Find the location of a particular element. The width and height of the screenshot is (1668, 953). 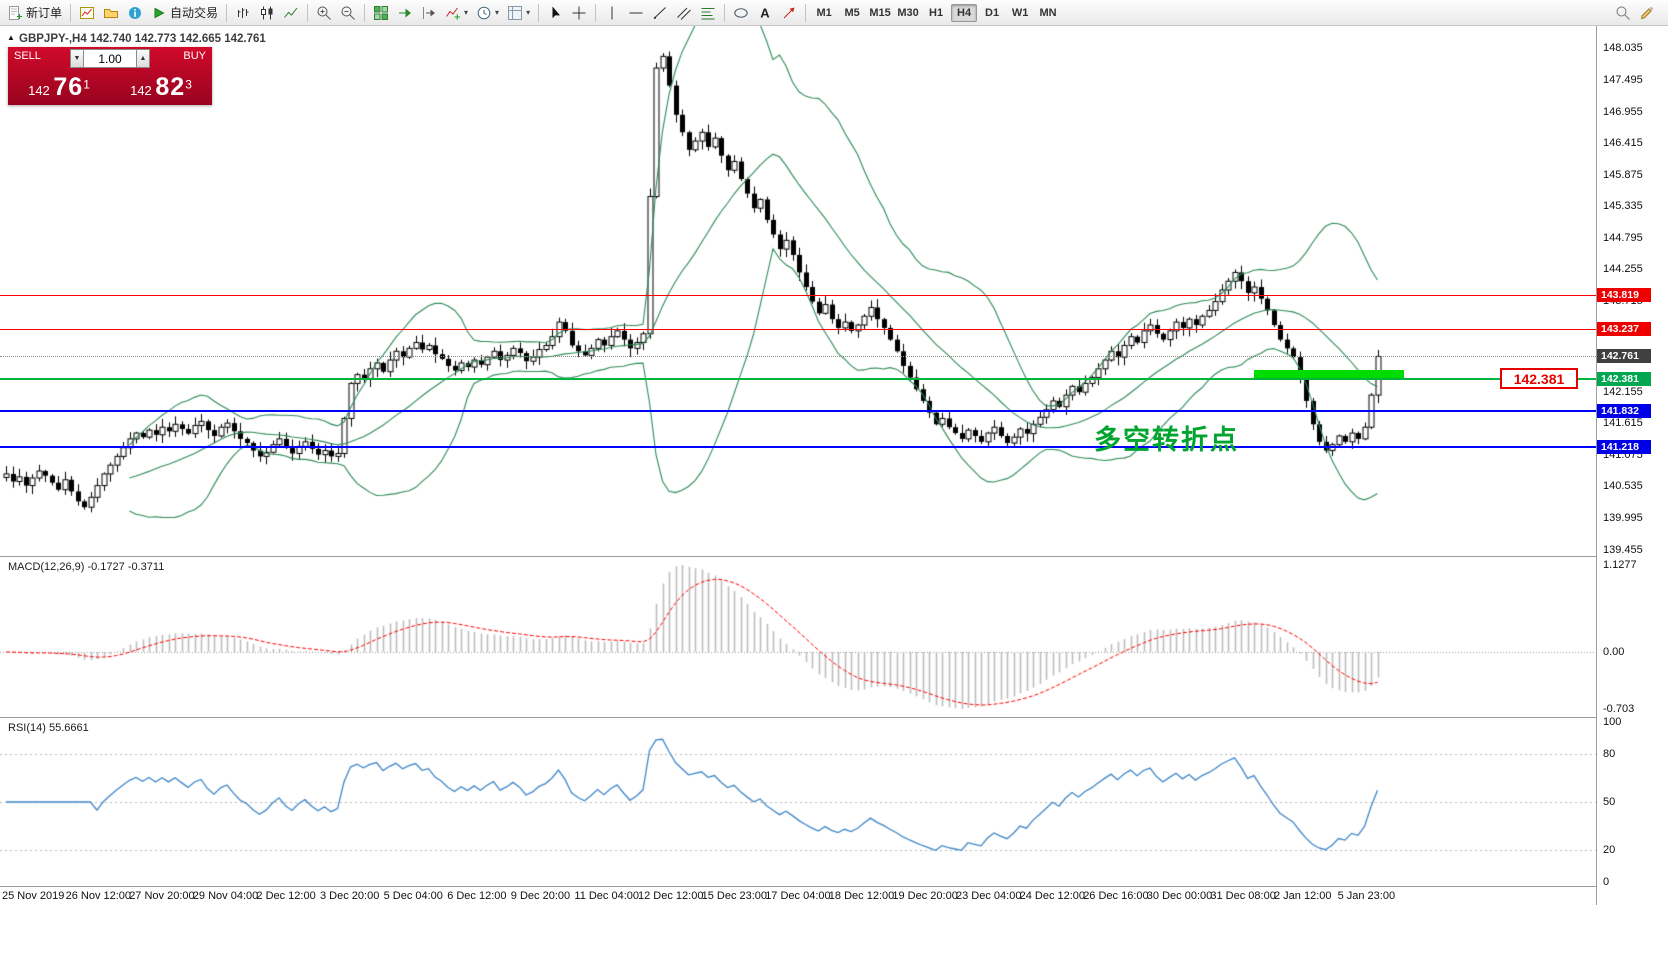

time-tick-label: 26 Dec 16:00 is located at coordinates (1116, 896).